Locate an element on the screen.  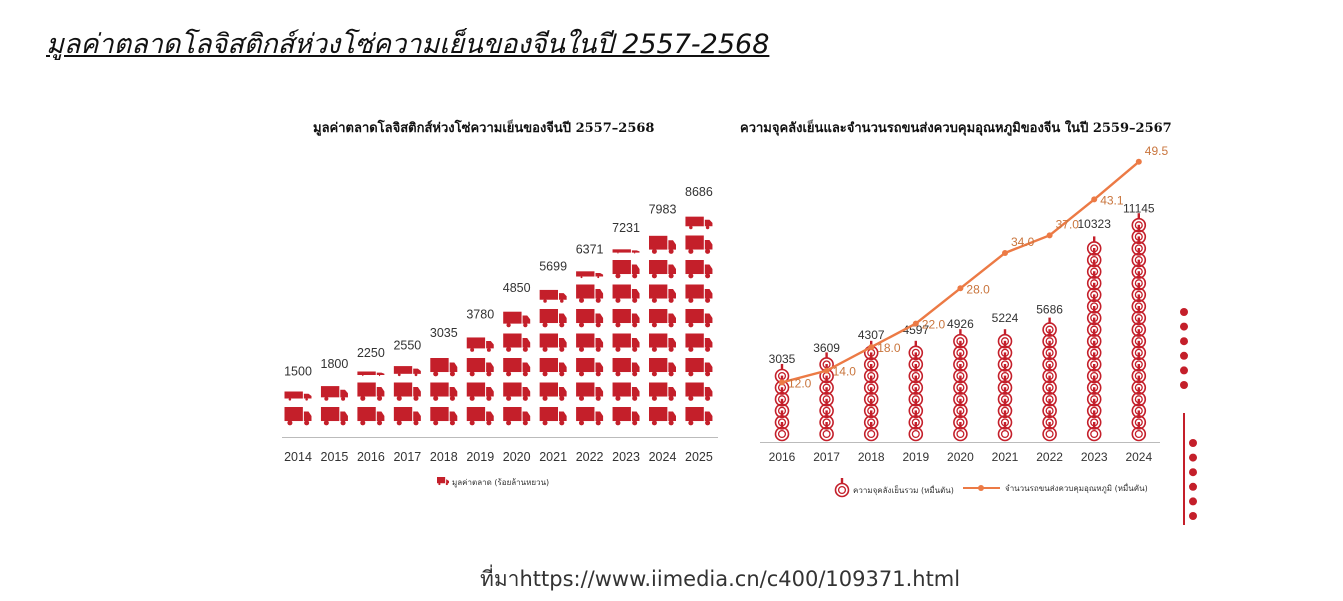
x-tick-label: 2025 is located at coordinates (699, 457).